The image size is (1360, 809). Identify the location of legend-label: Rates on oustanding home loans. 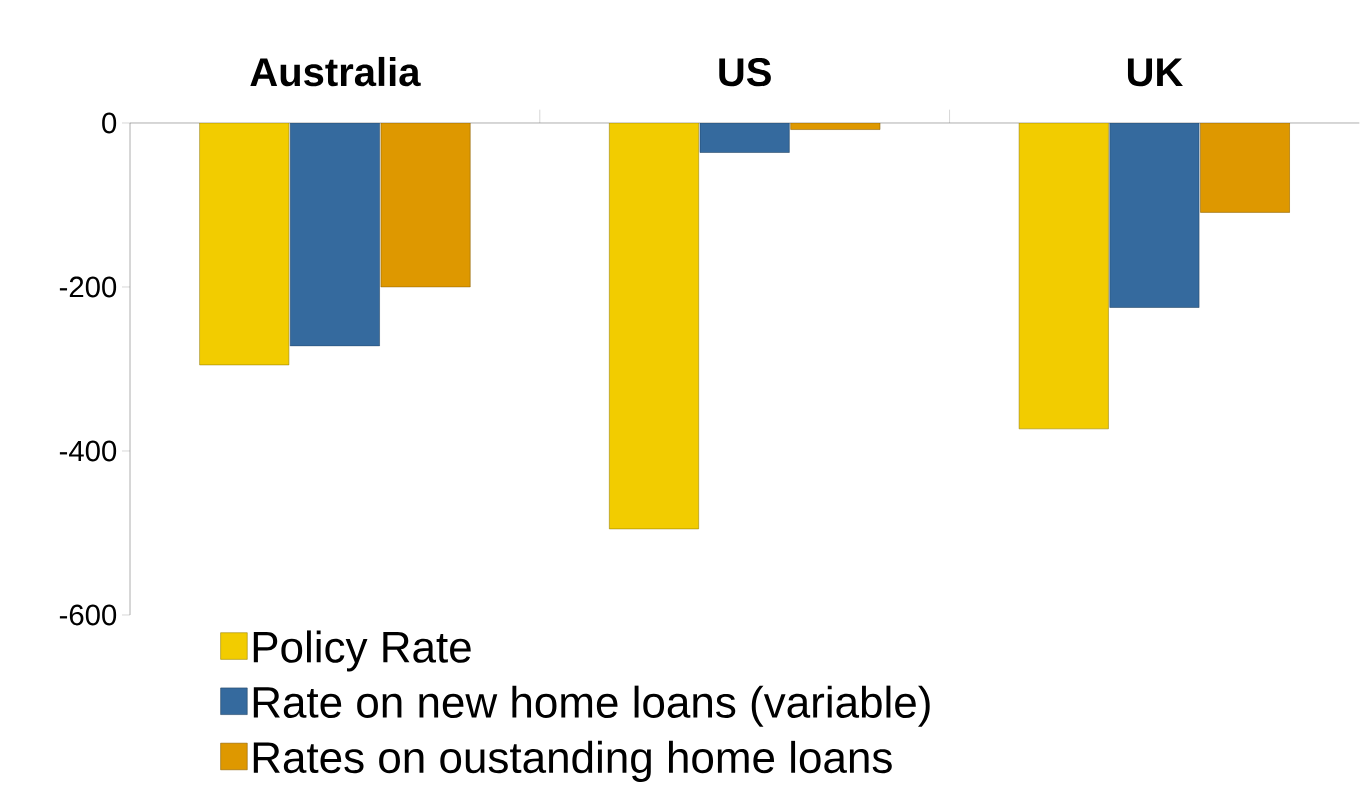
(572, 761).